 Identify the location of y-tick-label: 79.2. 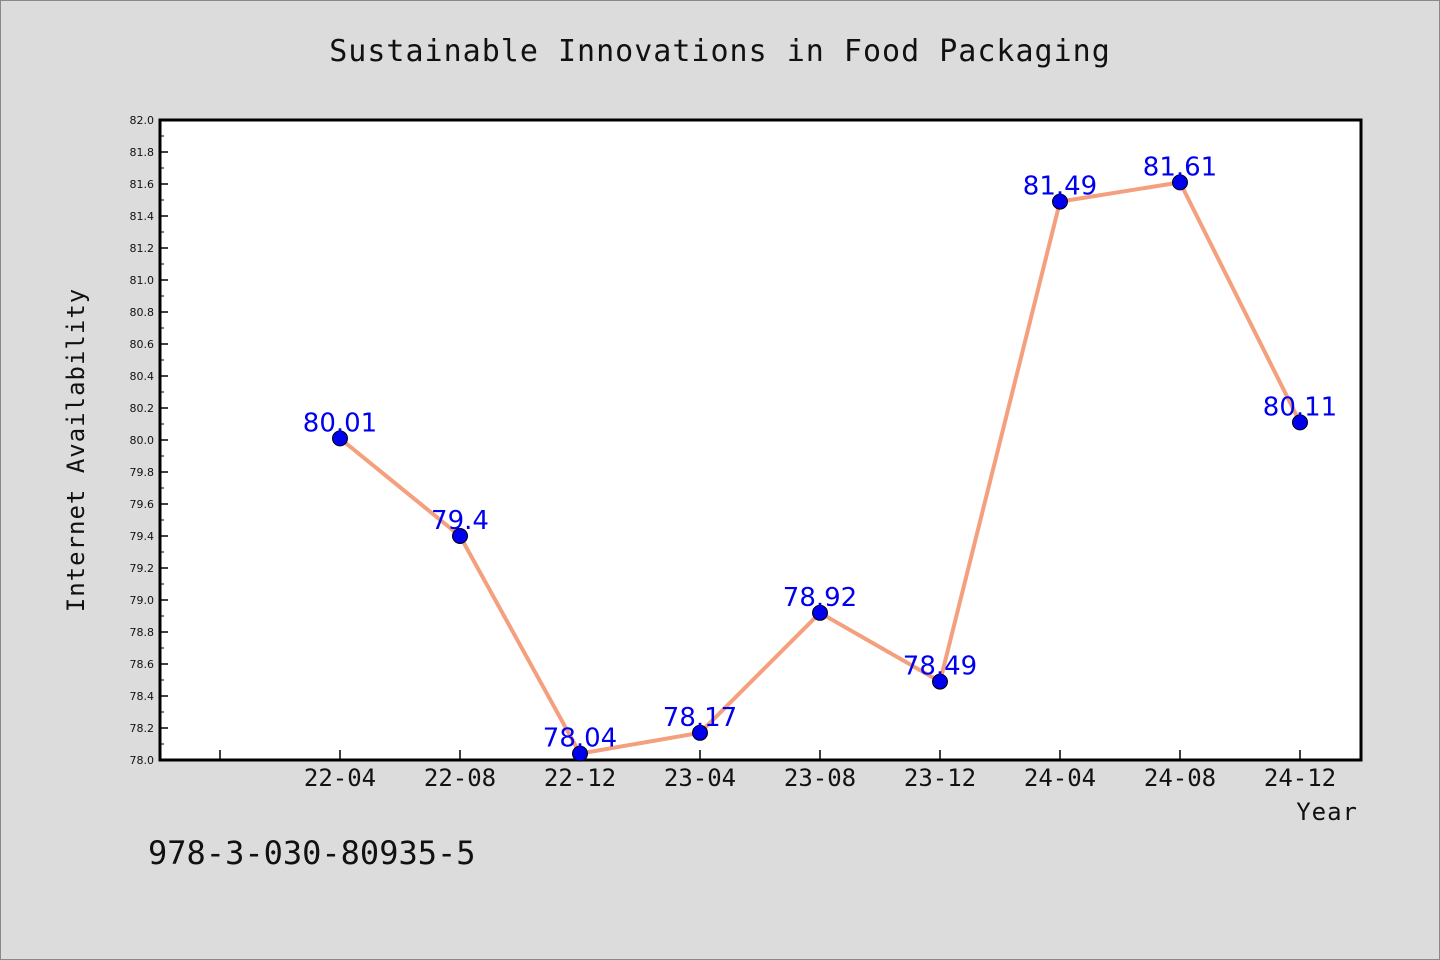
(142, 568).